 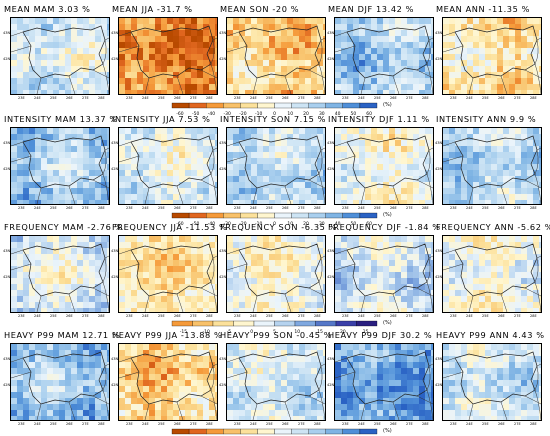 I want to click on colorbar-mean: -60 -50 -40 -30 -20 -10 0 10 20 30 40 50 60, so click(x=274, y=109).